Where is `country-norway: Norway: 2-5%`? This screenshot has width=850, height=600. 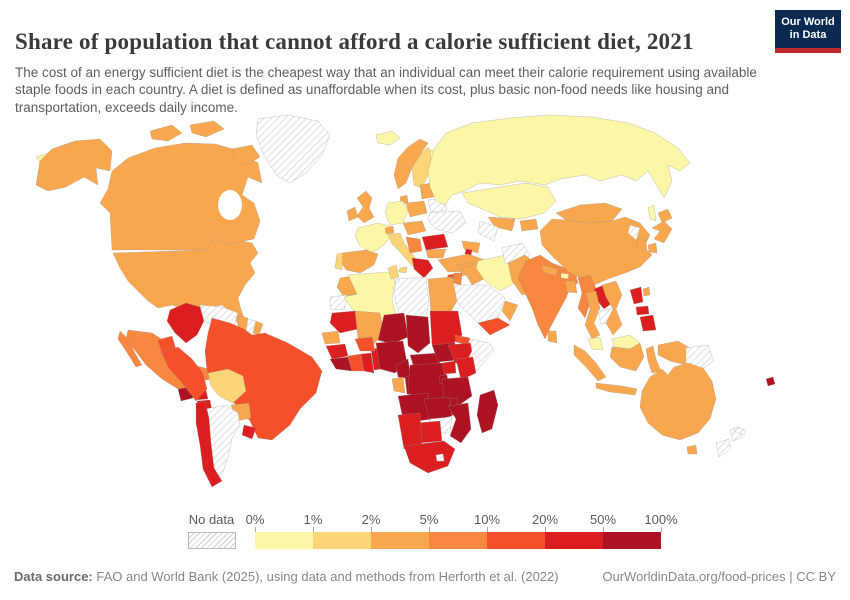
country-norway: Norway: 2-5% is located at coordinates (411, 164).